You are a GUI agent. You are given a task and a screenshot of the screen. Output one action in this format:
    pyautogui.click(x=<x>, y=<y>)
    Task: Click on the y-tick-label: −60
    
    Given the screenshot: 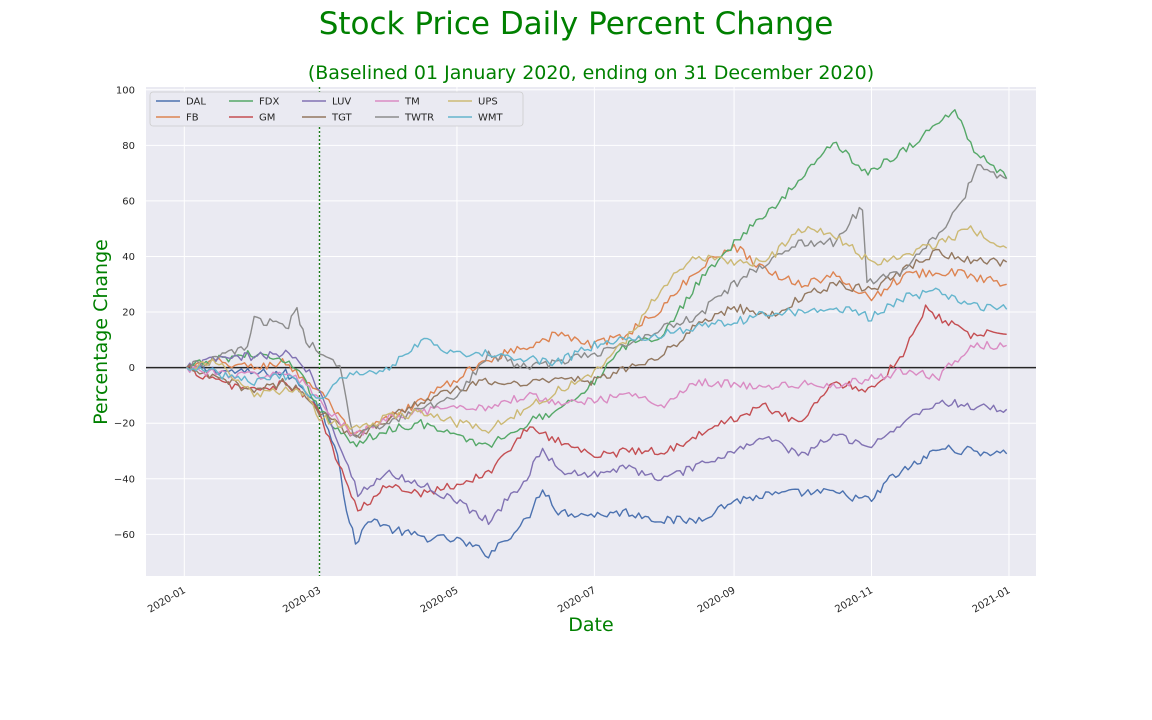 What is the action you would take?
    pyautogui.click(x=124, y=535)
    